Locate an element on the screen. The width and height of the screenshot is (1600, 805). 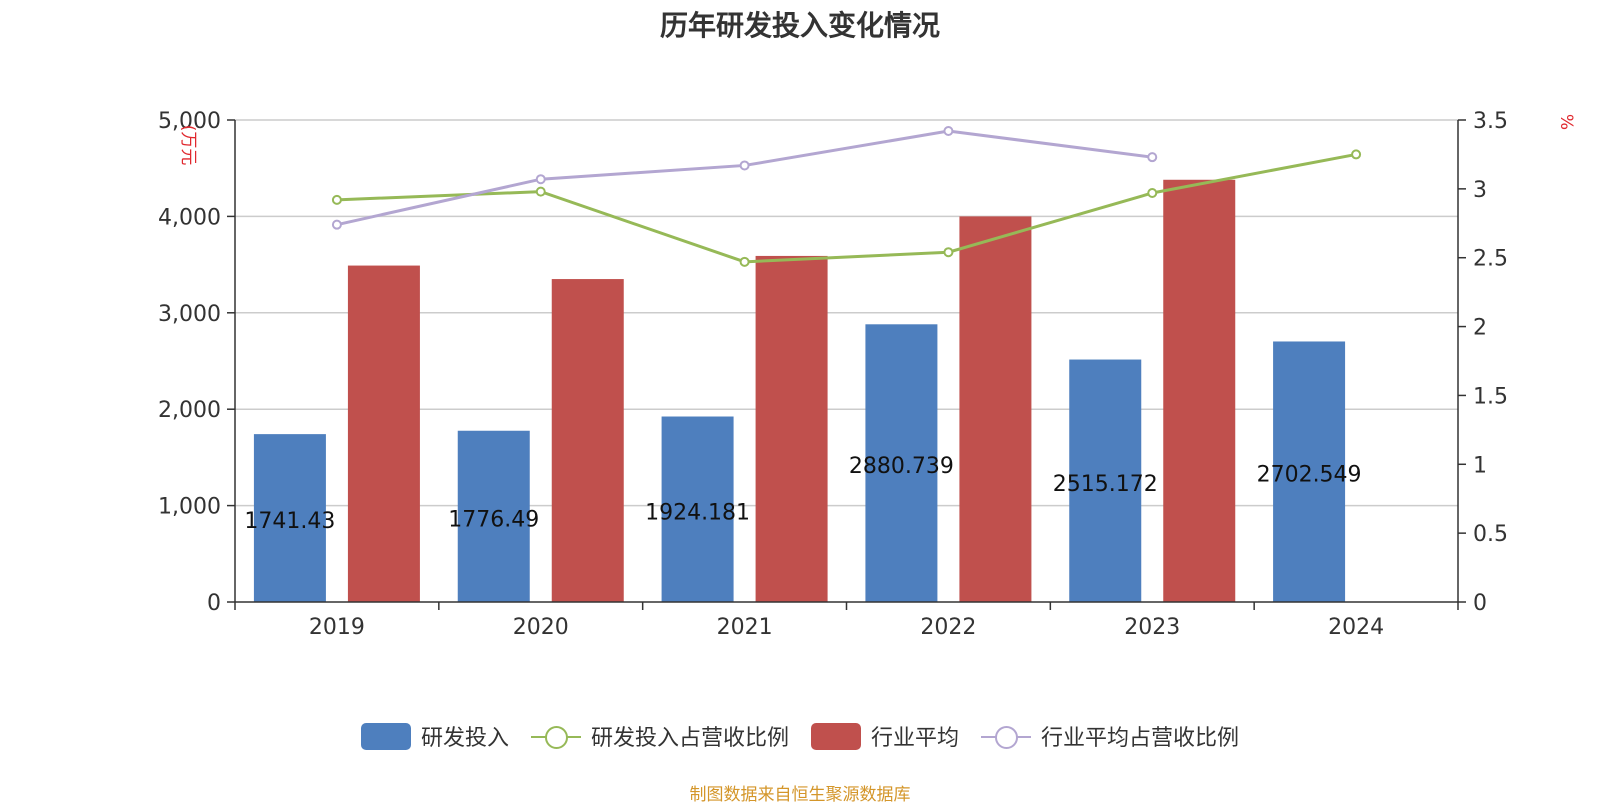
y-left-tick-label: 4,000 is located at coordinates (189, 217).